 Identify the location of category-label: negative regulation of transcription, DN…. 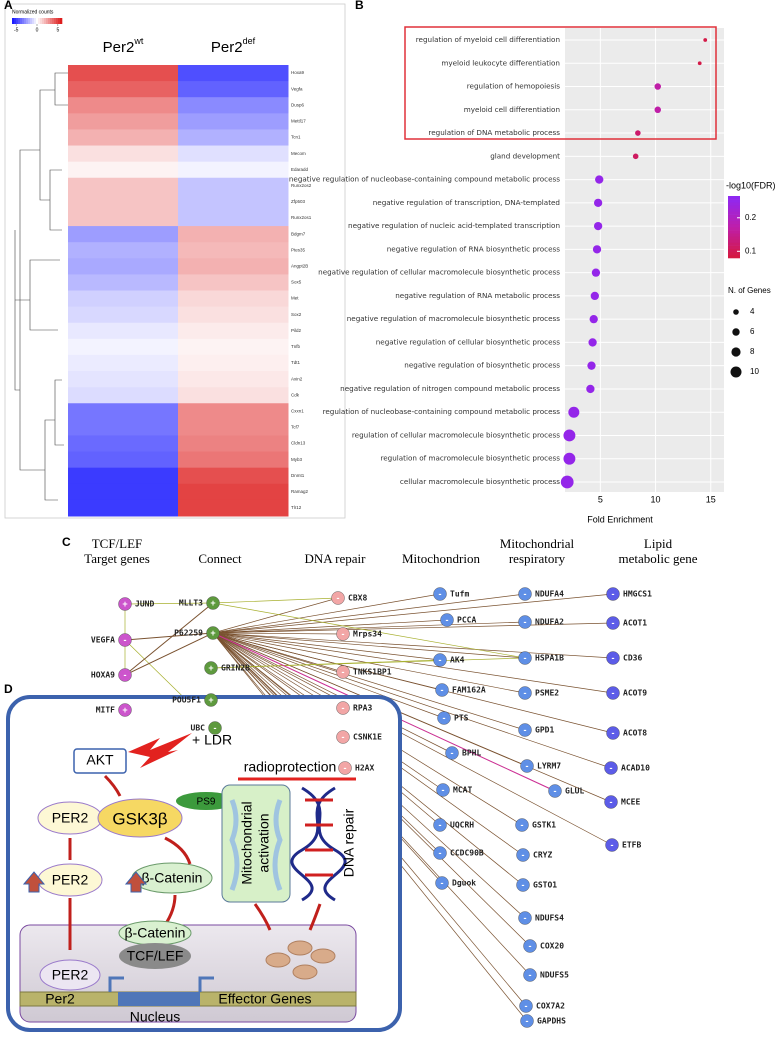
(466, 202).